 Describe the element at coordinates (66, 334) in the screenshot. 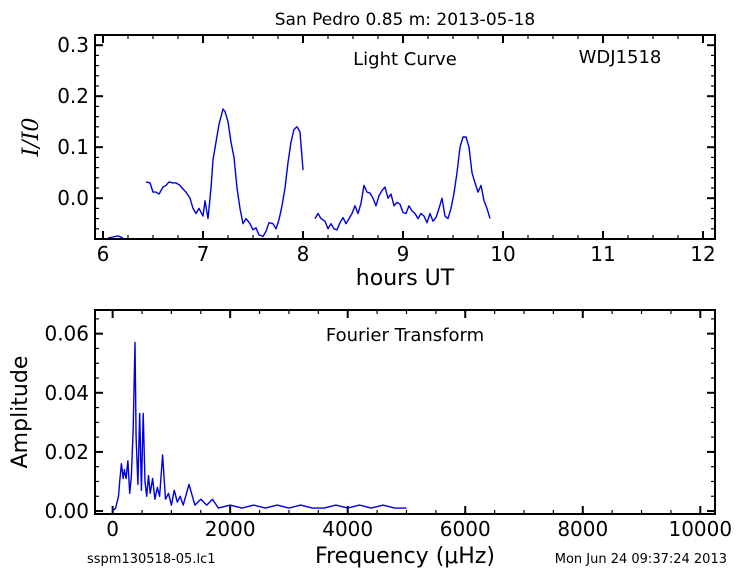

I see `fourier-ytick-label: 0.06` at that location.